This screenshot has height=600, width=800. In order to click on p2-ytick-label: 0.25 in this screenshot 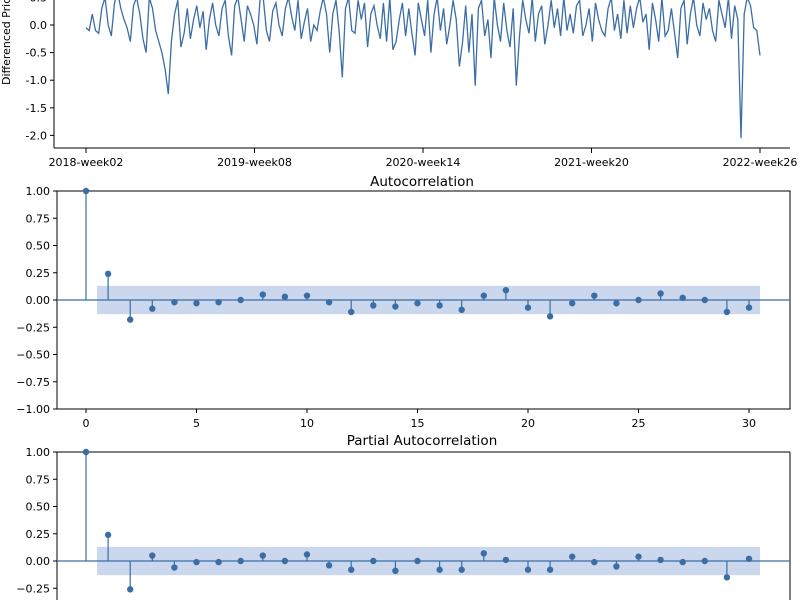, I will do `click(38, 273)`.